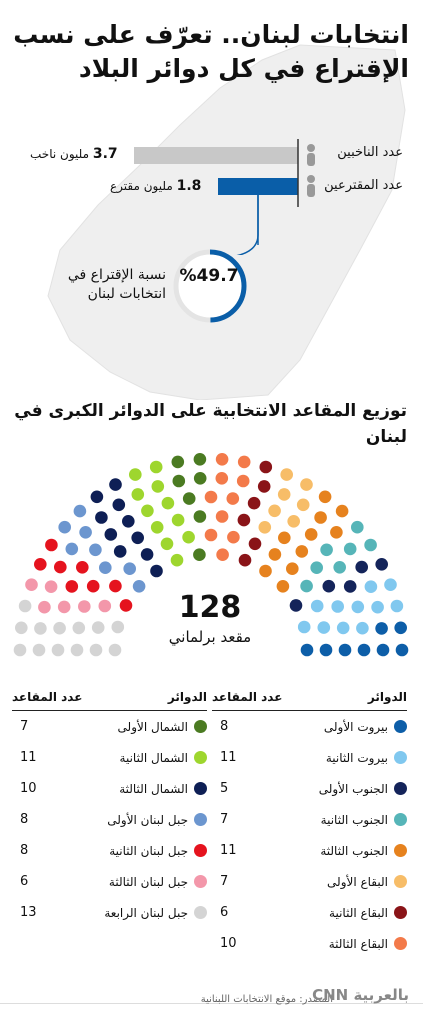 The width and height of the screenshot is (423, 1024). I want to click on district-label: البقاع الأولى, so click(357, 881).